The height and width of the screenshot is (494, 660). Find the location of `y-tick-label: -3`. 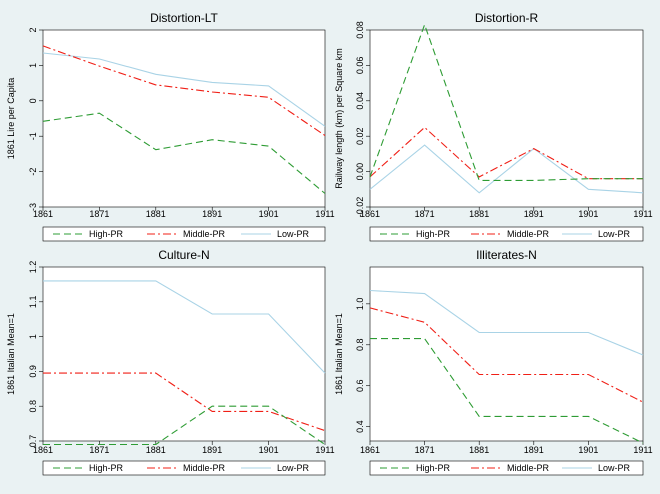

y-tick-label: -3 is located at coordinates (33, 207).